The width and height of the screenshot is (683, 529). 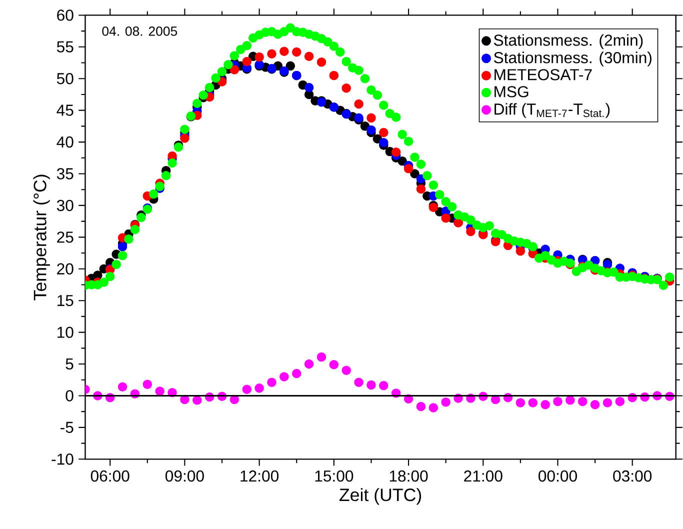 What do you see at coordinates (70, 364) in the screenshot?
I see `y-tick-label: 5` at bounding box center [70, 364].